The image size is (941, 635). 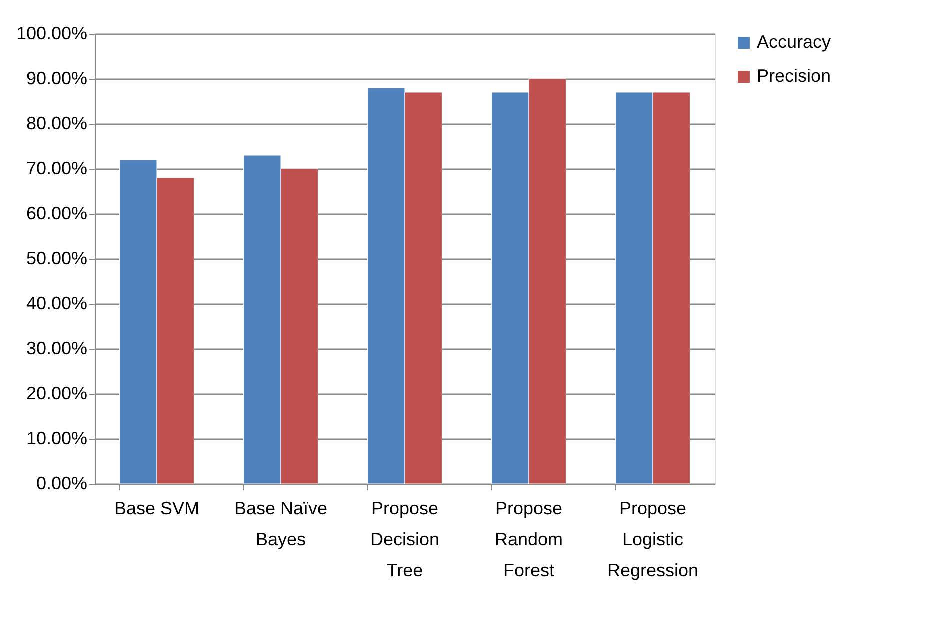 I want to click on x-tick-label: Propose Random Forest, so click(x=529, y=539).